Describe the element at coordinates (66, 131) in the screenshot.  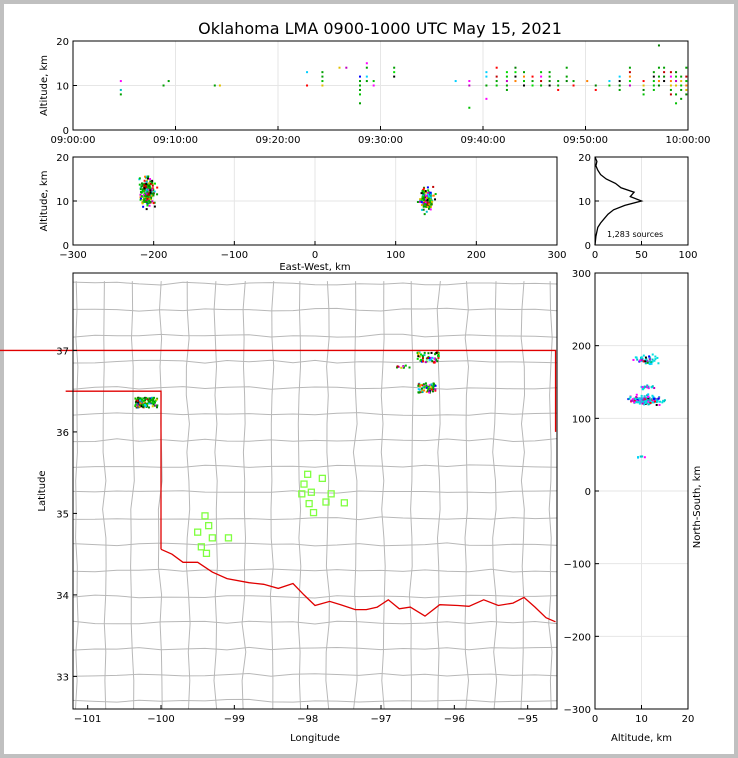
I see `time-y-tick-label: 0` at that location.